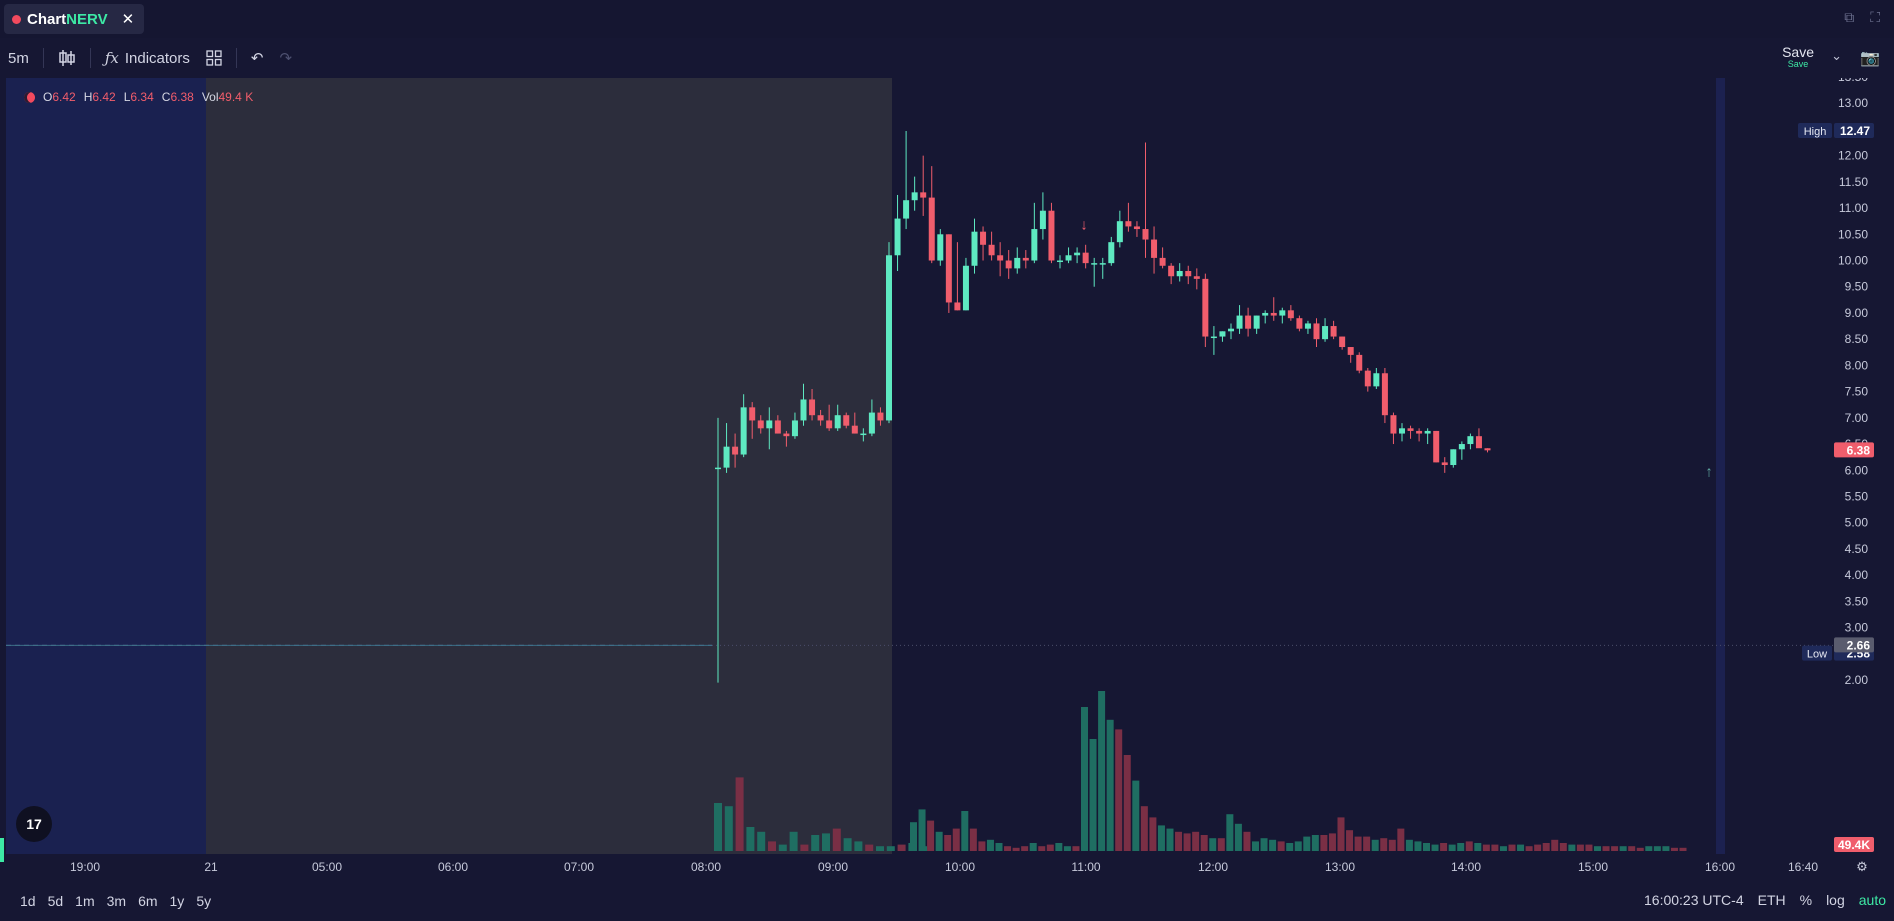  I want to click on high-value-tag-bg, so click(1854, 130).